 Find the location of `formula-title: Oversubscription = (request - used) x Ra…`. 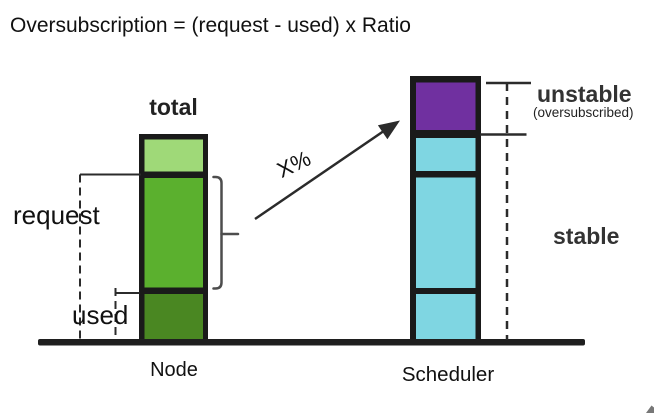

formula-title: Oversubscription = (request - used) x Ra… is located at coordinates (210, 25).